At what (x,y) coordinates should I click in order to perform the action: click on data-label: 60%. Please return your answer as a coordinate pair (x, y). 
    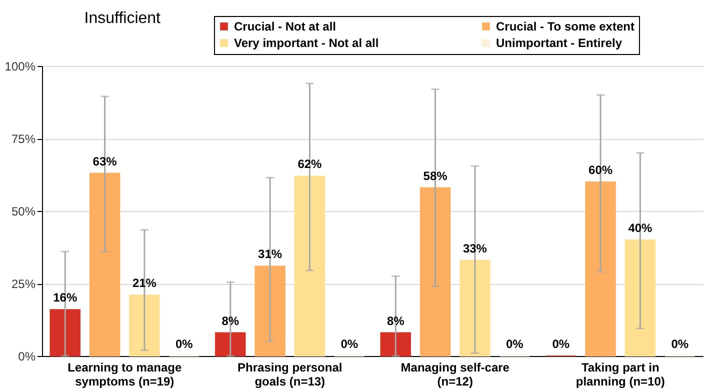
    Looking at the image, I should click on (600, 170).